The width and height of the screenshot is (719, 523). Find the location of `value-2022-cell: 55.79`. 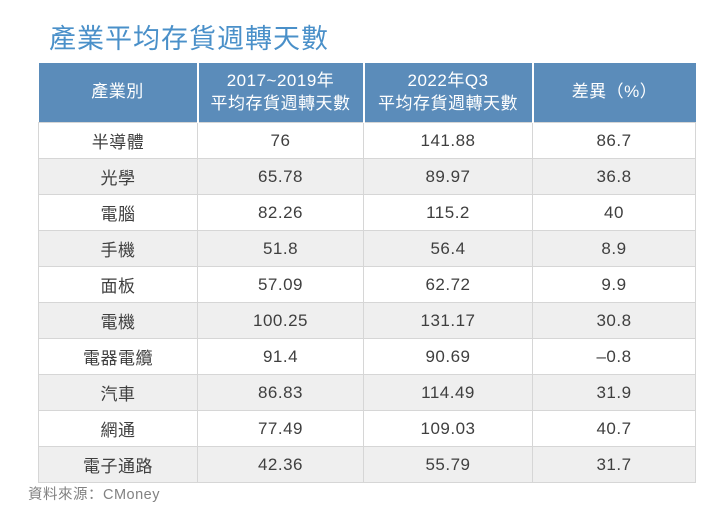

value-2022-cell: 55.79 is located at coordinates (448, 464).